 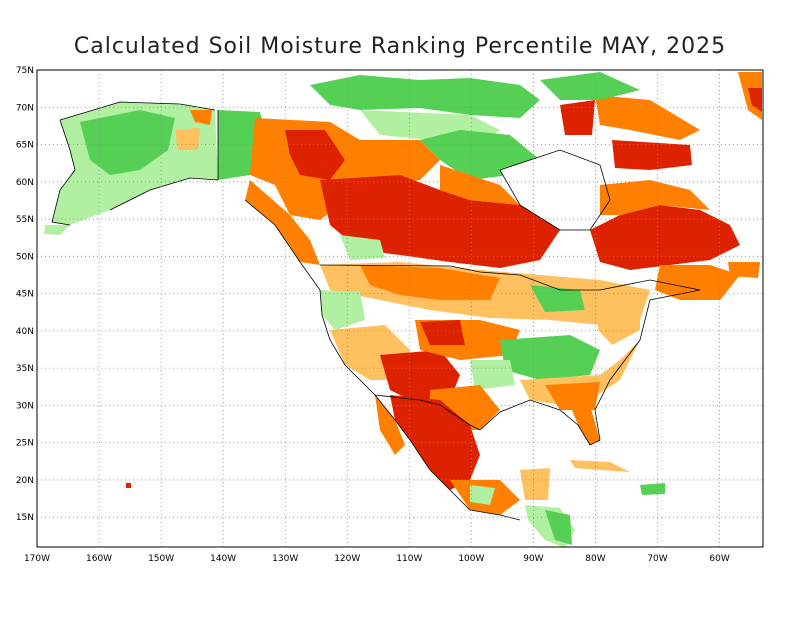 What do you see at coordinates (25, 481) in the screenshot?
I see `lat-tick-label: 20N` at bounding box center [25, 481].